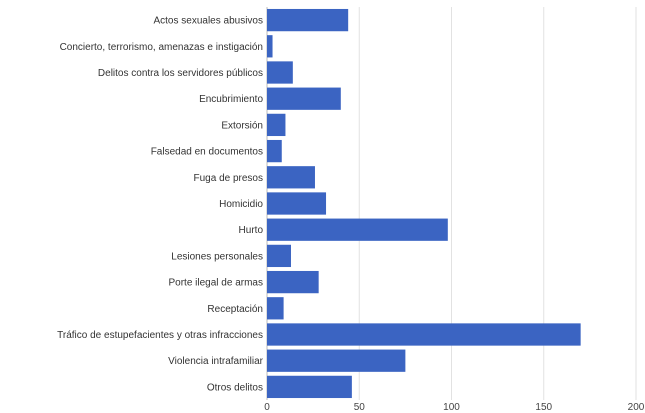 Image resolution: width=645 pixels, height=413 pixels. I want to click on x-tick-label: 0, so click(267, 407).